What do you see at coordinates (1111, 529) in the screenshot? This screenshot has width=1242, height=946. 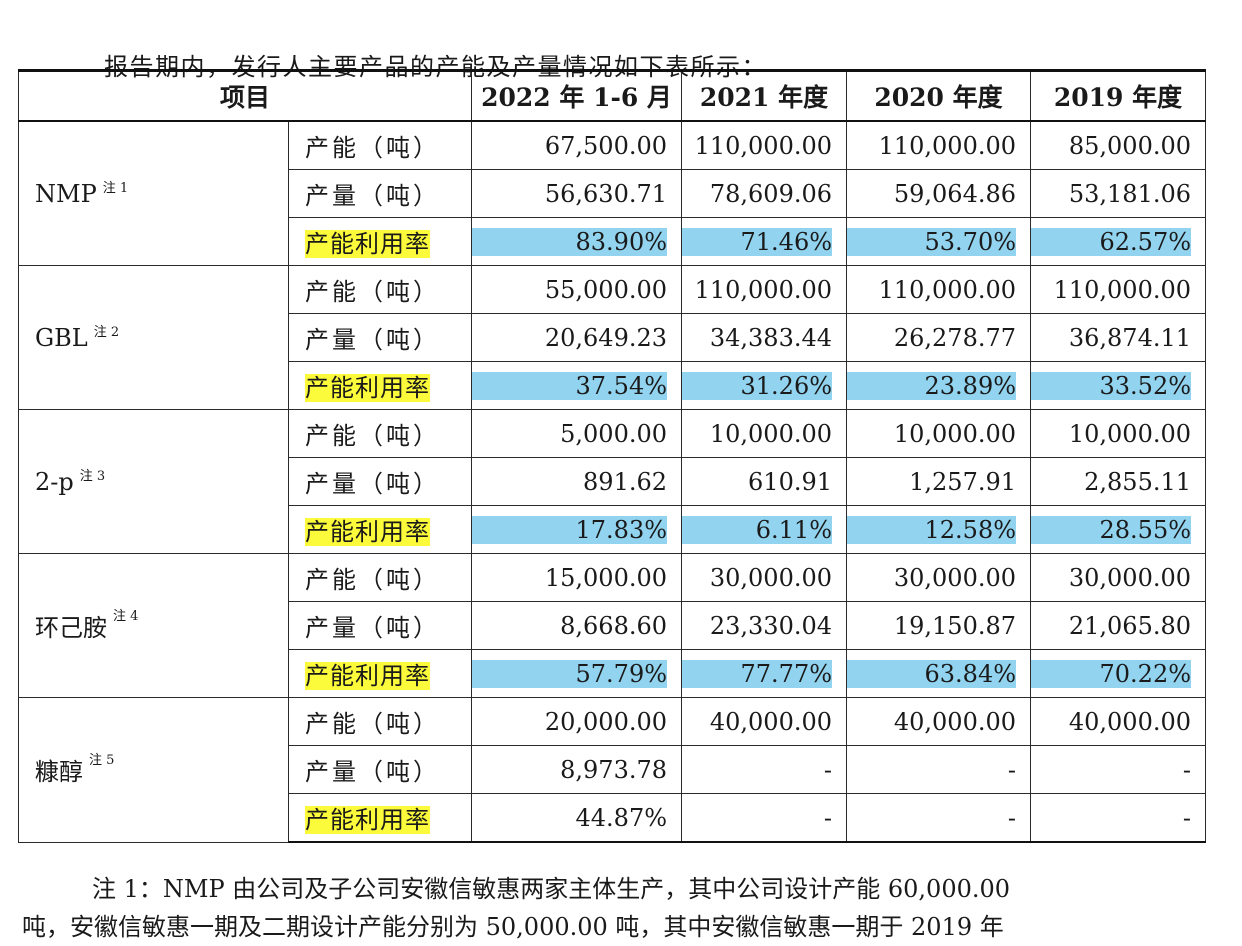 I see `value: 28.55%` at bounding box center [1111, 529].